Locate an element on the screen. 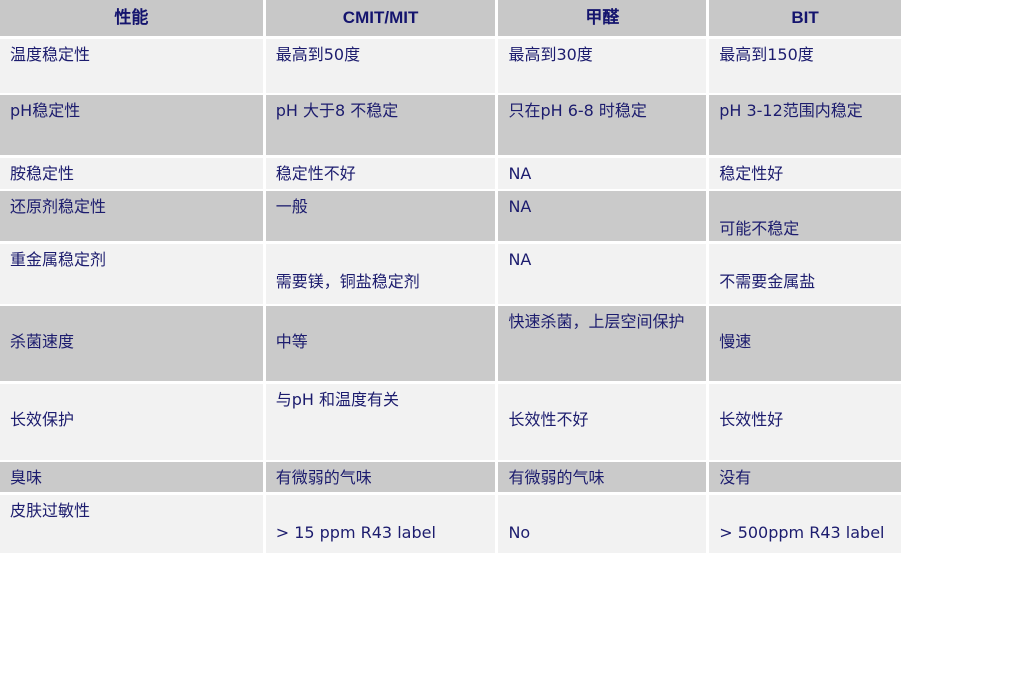 Image resolution: width=1023 pixels, height=682 pixels. table-cell: 可能不稳定 is located at coordinates (805, 216).